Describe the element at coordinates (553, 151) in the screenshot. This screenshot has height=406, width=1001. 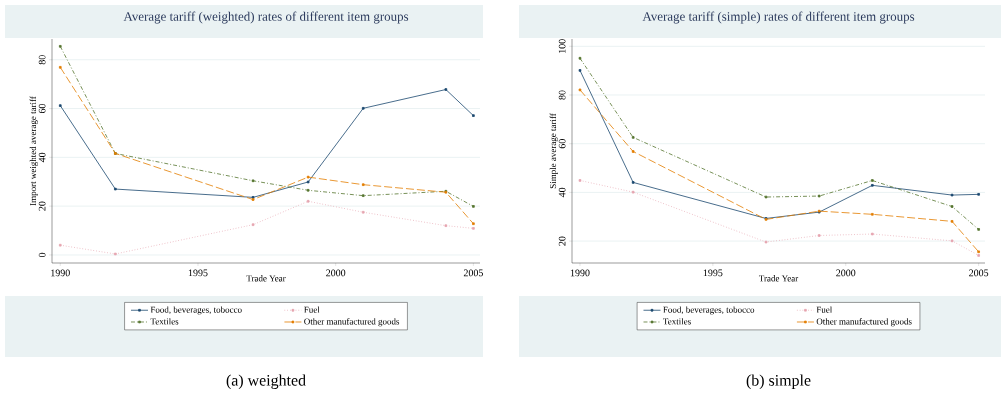
I see `y-axis-title: Simple average tariff` at that location.